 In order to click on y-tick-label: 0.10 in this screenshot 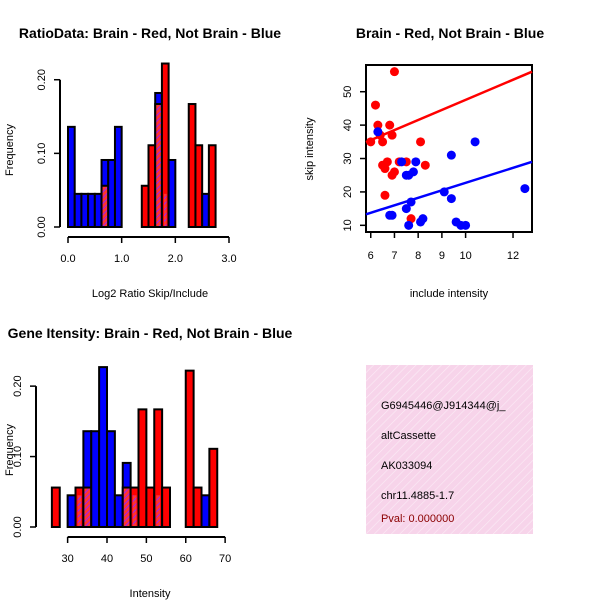, I will do `click(18, 456)`.